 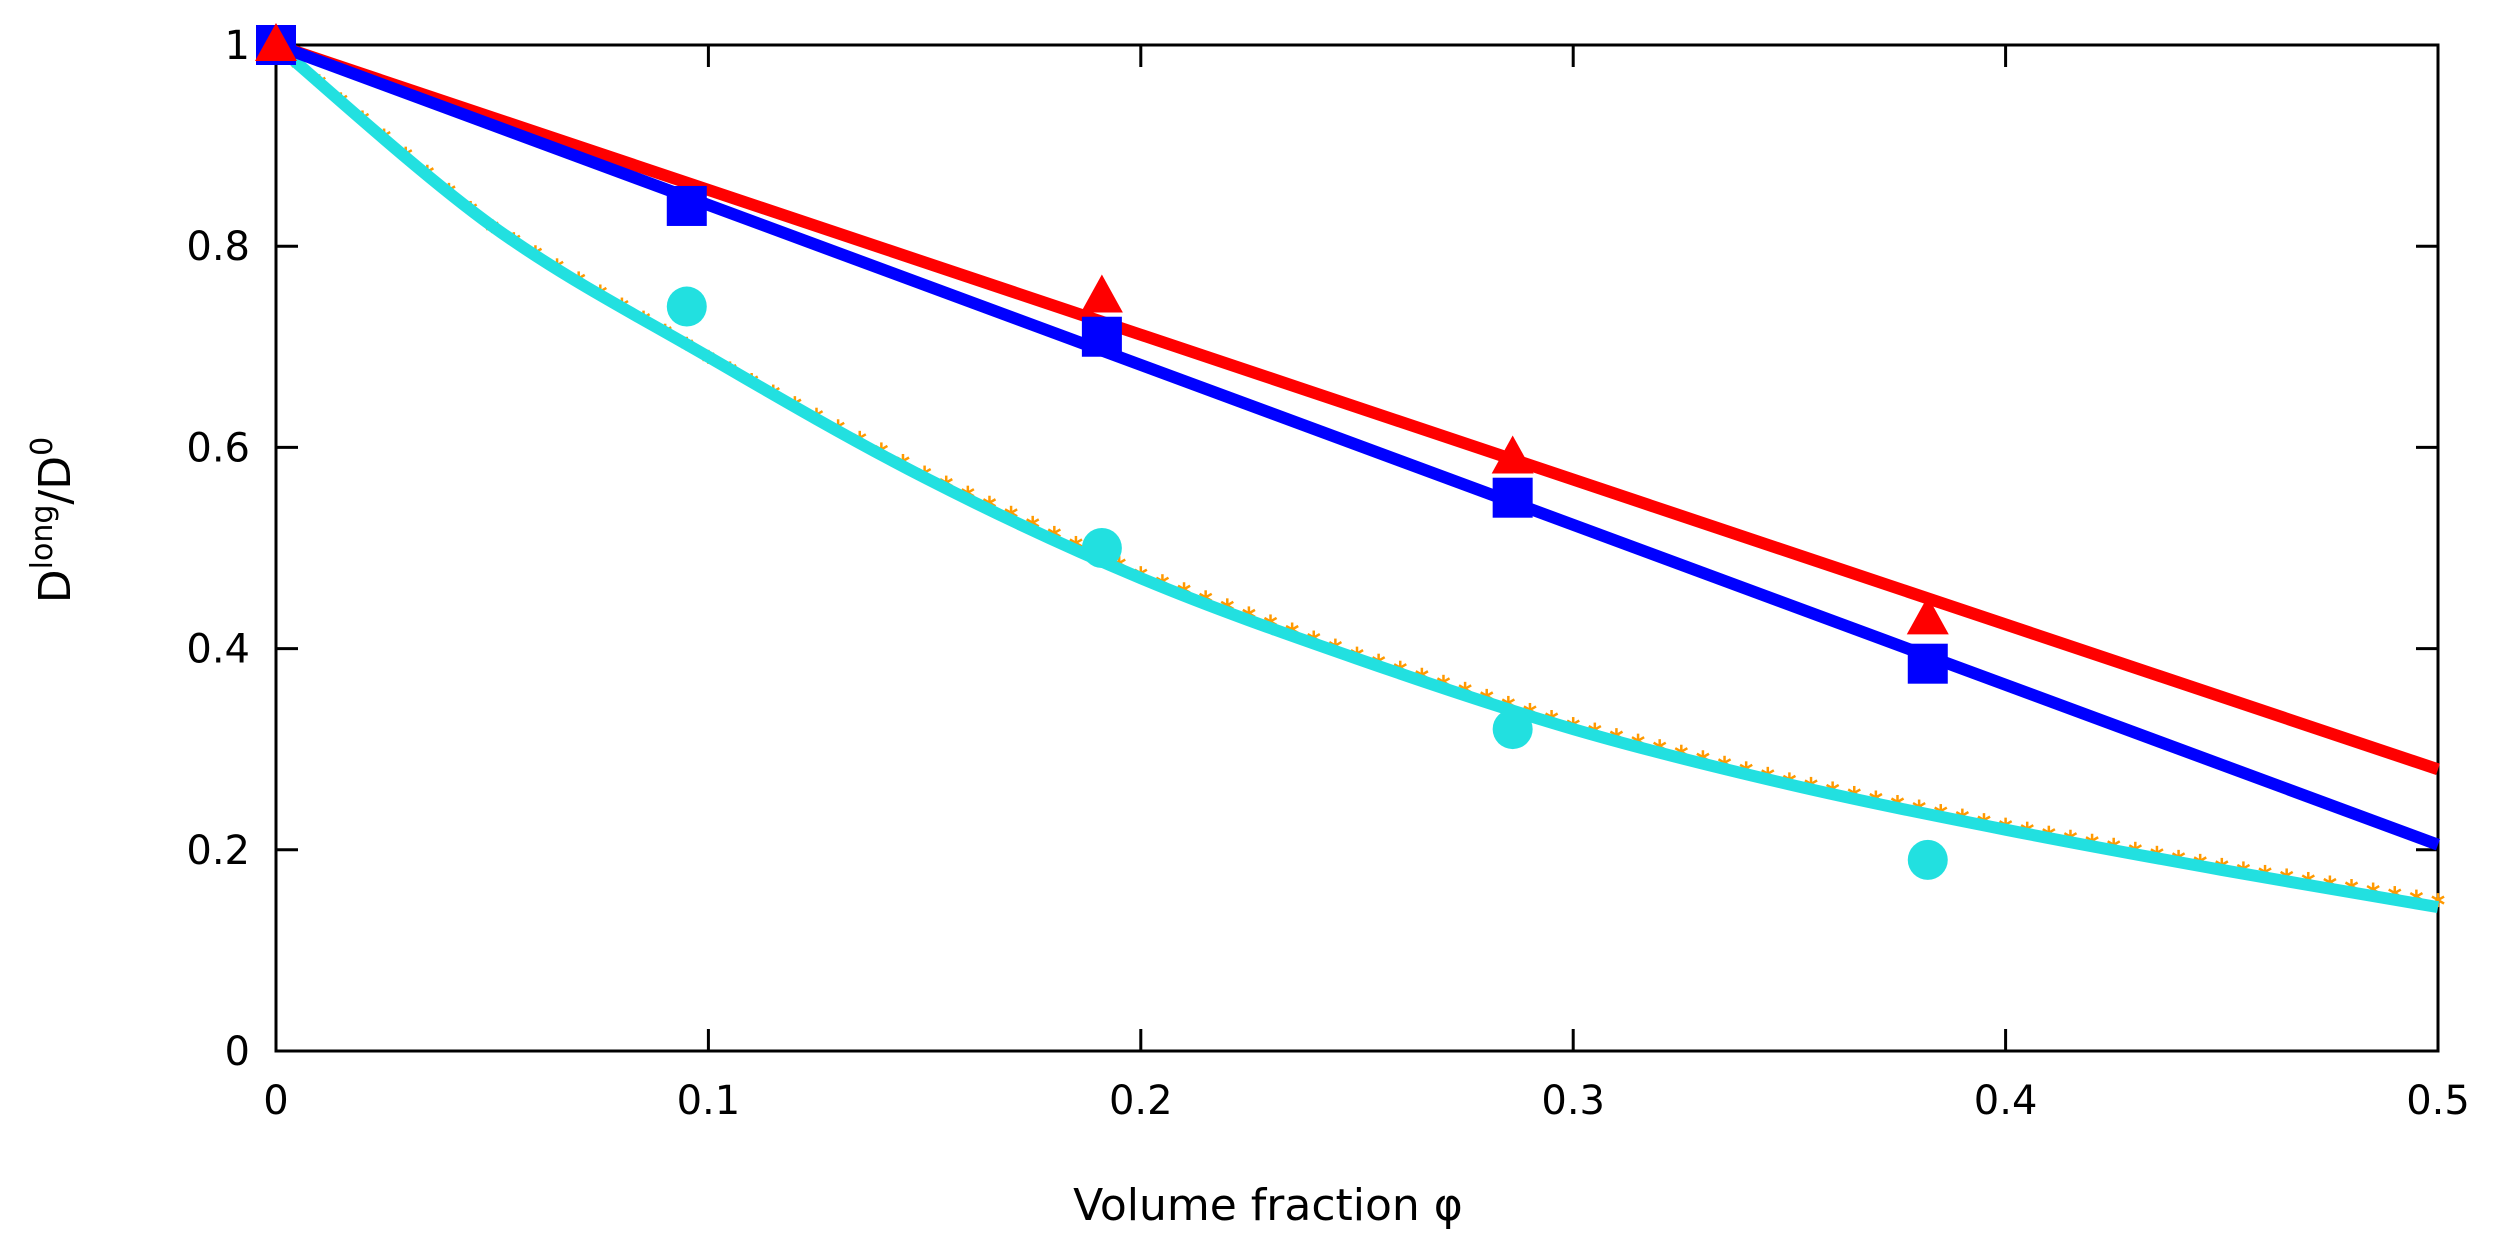 I want to click on x-tick-label: 0.2, so click(x=1141, y=1101).